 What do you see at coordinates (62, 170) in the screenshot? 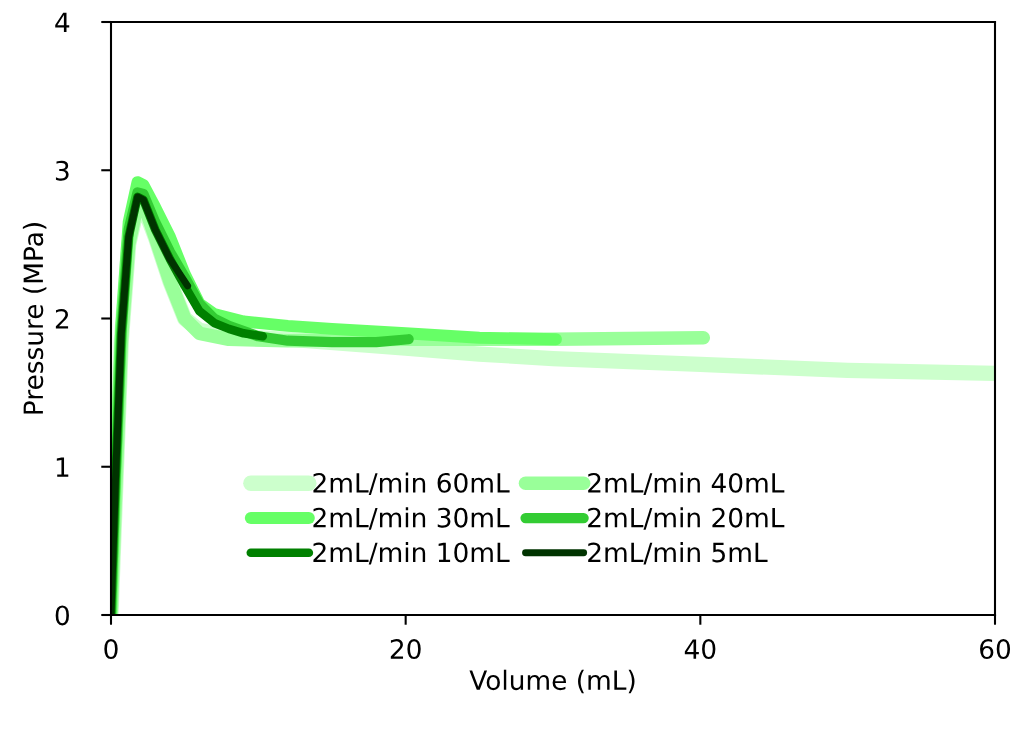
I see `y-tick-label: 3` at bounding box center [62, 170].